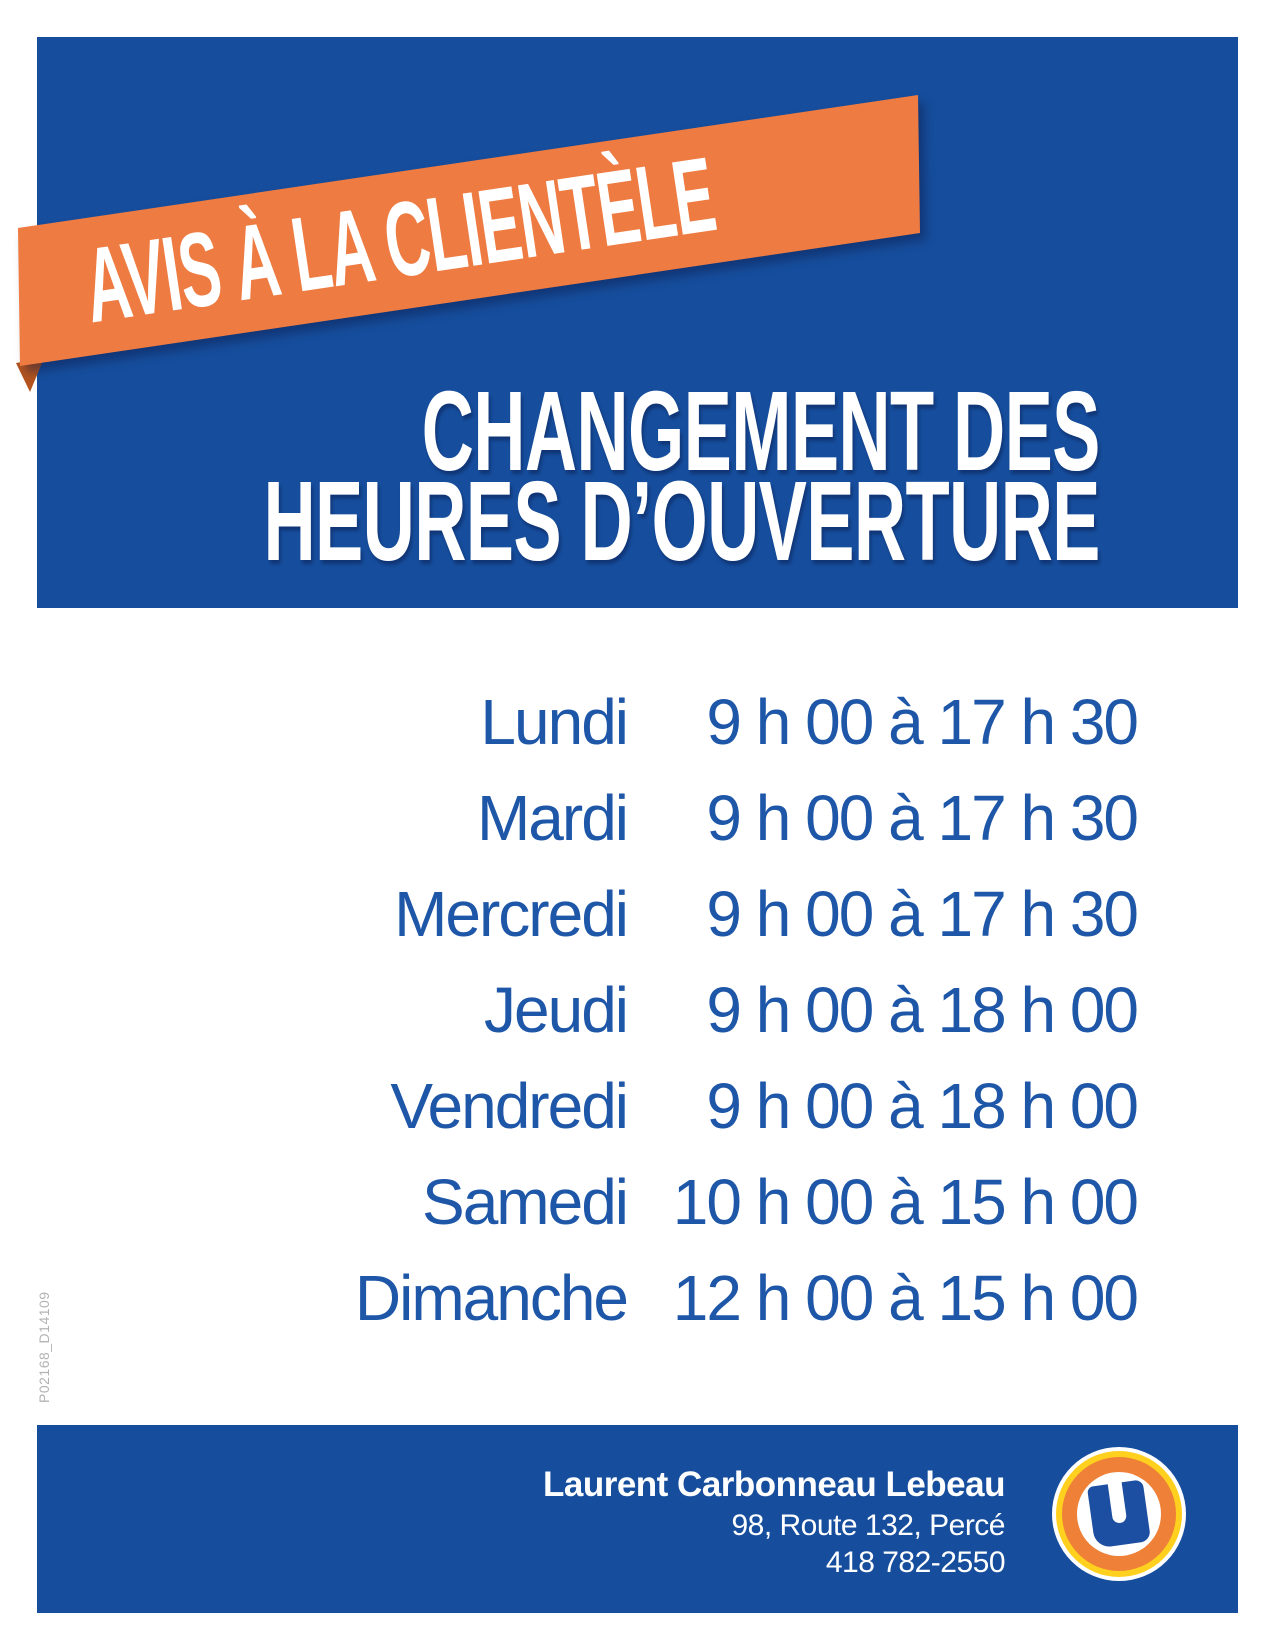 This screenshot has width=1275, height=1650. Describe the element at coordinates (554, 722) in the screenshot. I see `day-label: Lundi` at that location.